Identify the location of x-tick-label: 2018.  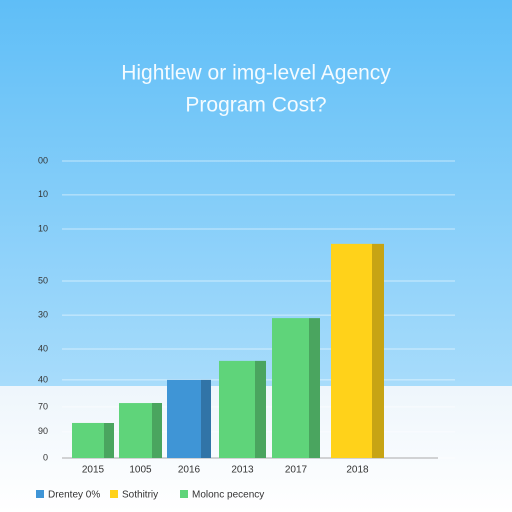
(357, 470).